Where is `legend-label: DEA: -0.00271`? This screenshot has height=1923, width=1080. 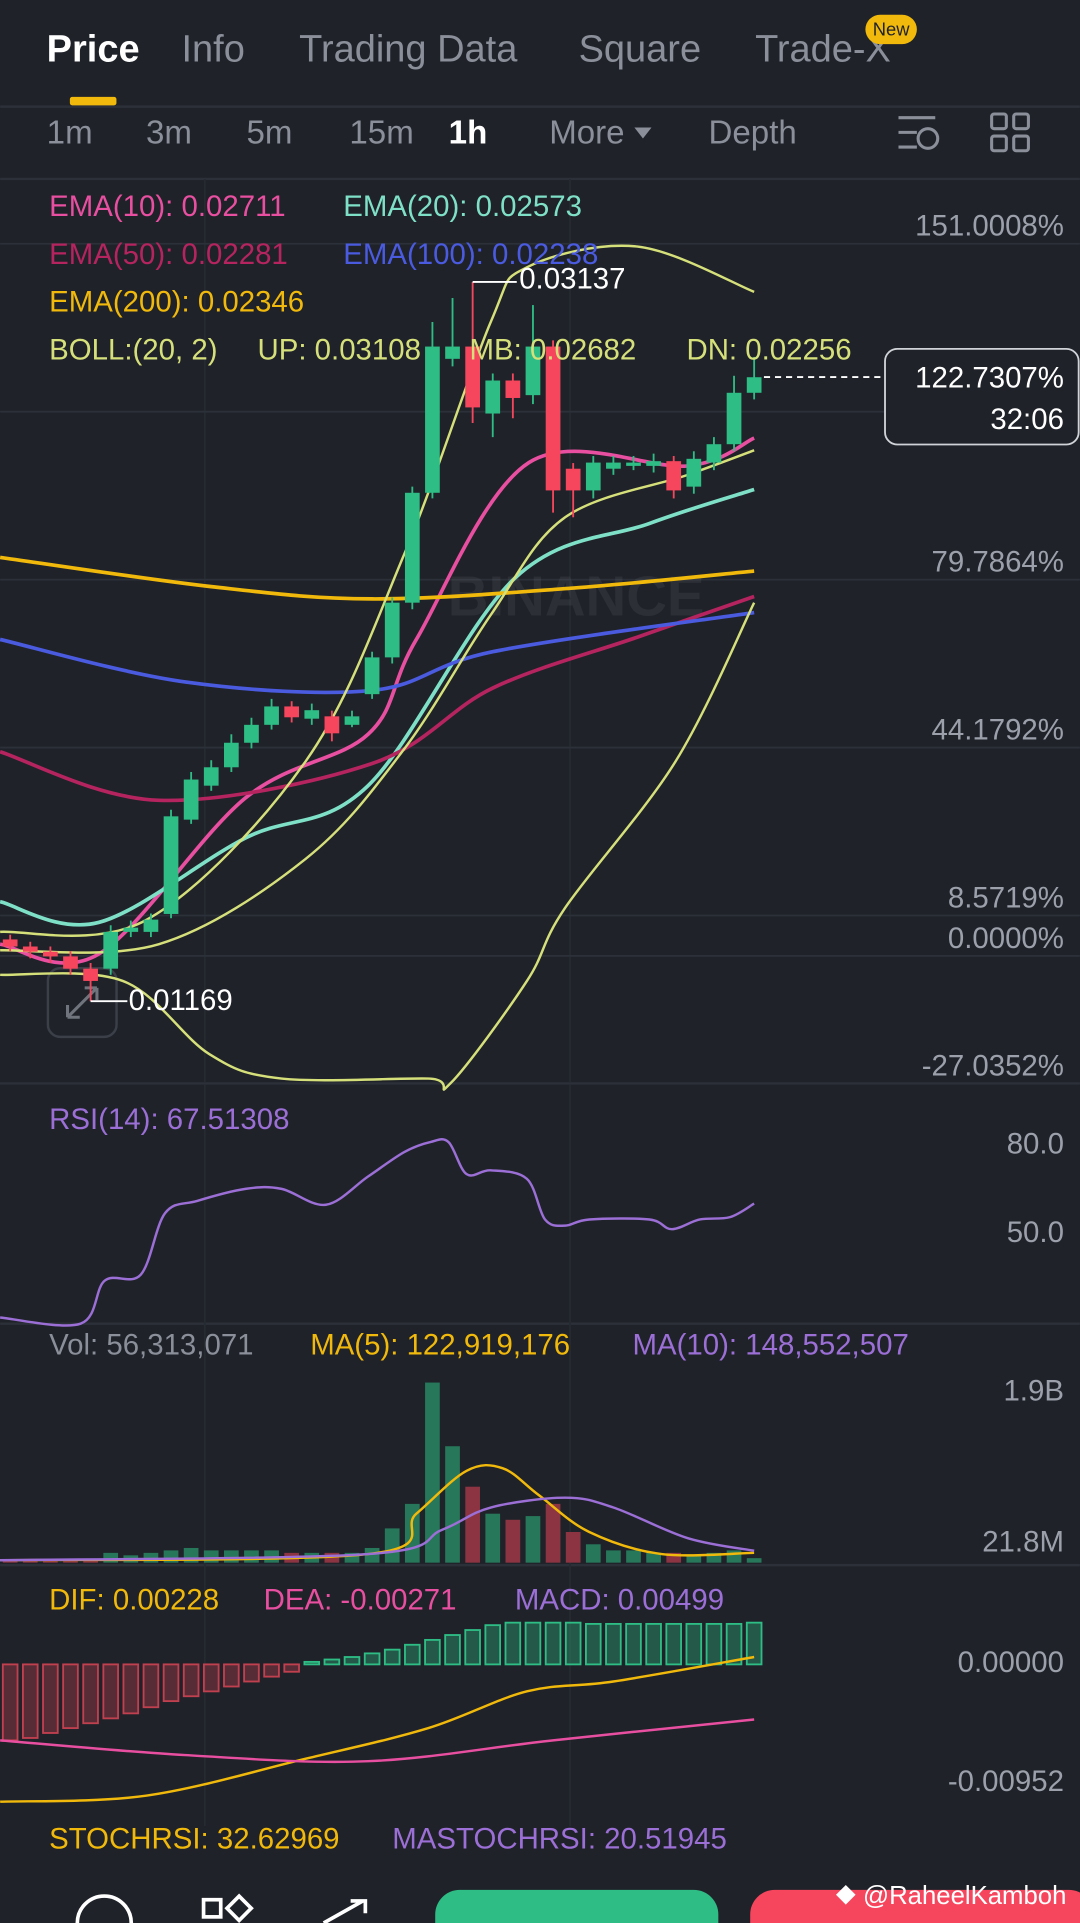
legend-label: DEA: -0.00271 is located at coordinates (360, 1600).